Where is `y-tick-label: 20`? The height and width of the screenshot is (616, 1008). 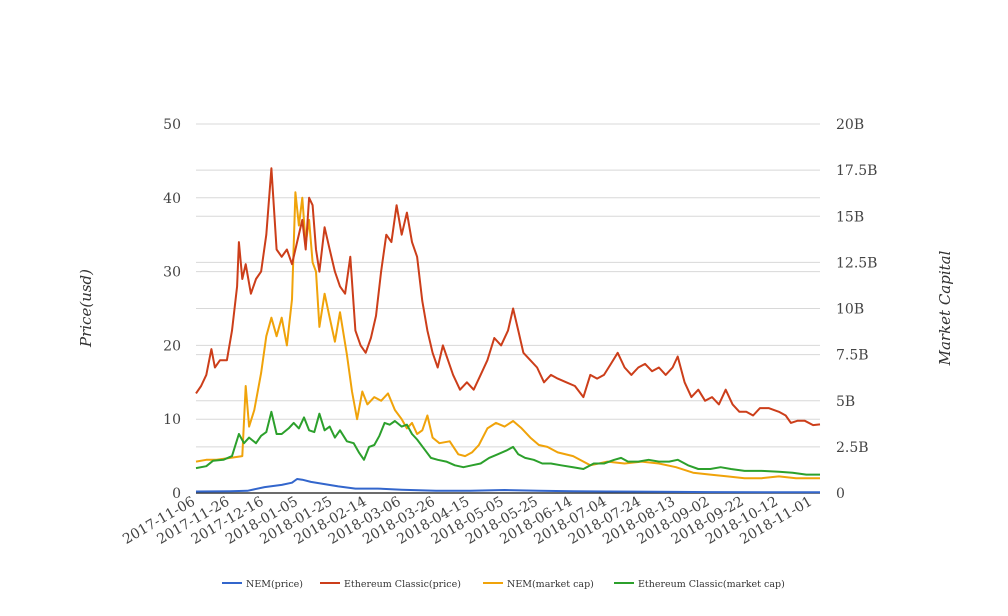 y-tick-label: 20 is located at coordinates (172, 346).